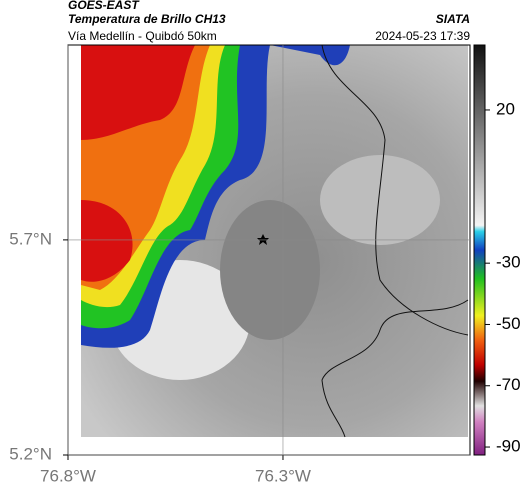 This screenshot has width=526, height=496. What do you see at coordinates (283, 475) in the screenshot?
I see `x-tick-label: 76.3°W` at bounding box center [283, 475].